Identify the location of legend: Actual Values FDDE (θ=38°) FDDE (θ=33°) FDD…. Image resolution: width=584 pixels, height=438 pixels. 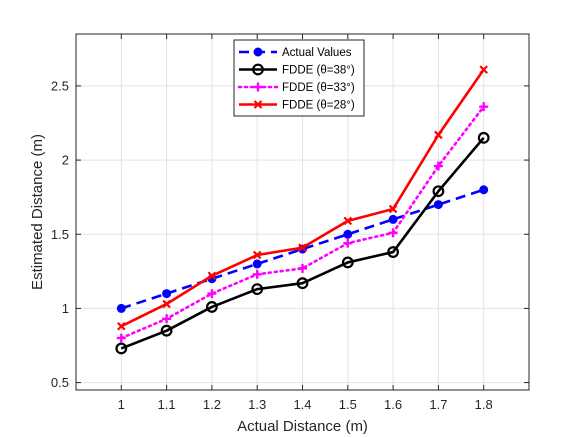
(299, 78).